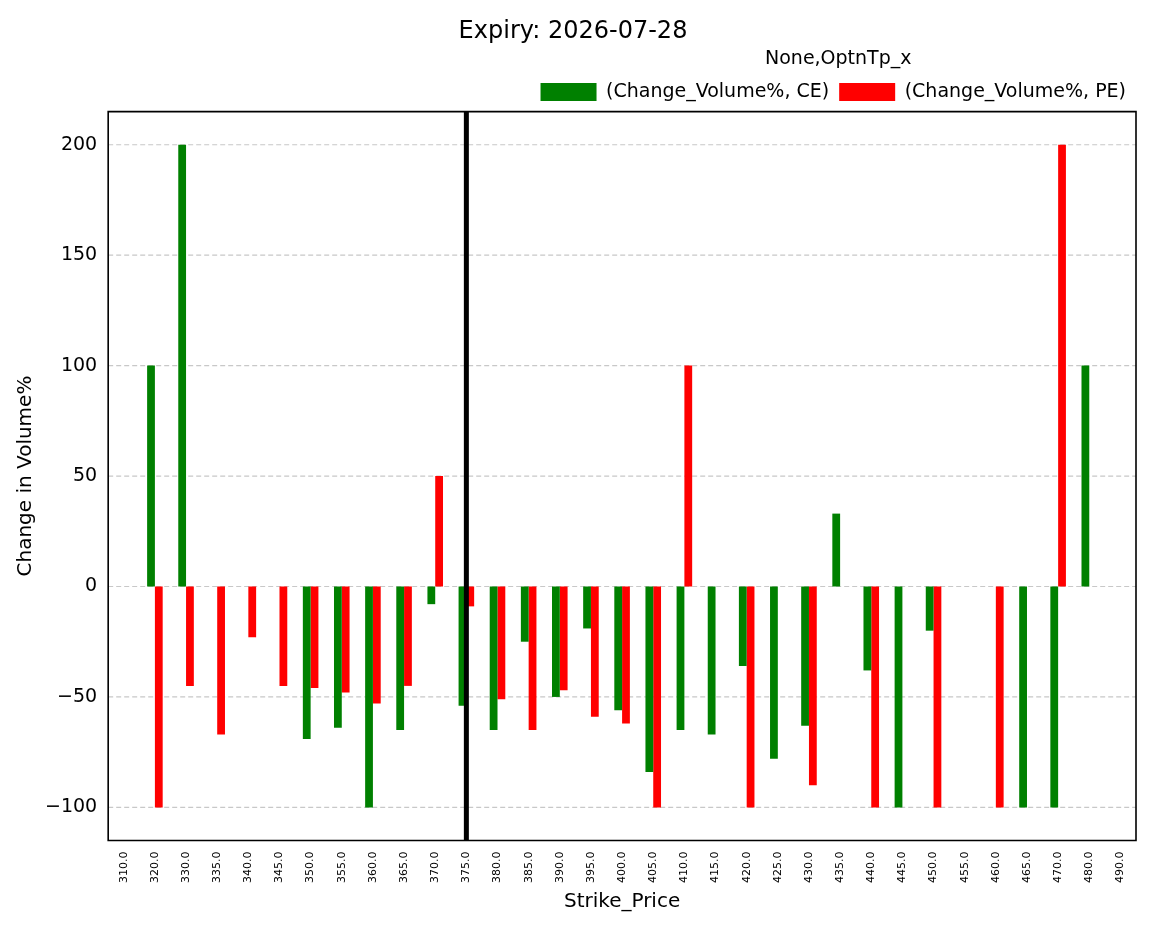 The width and height of the screenshot is (1166, 928). Describe the element at coordinates (310, 867) in the screenshot. I see `x-tick-label: 350.0` at that location.